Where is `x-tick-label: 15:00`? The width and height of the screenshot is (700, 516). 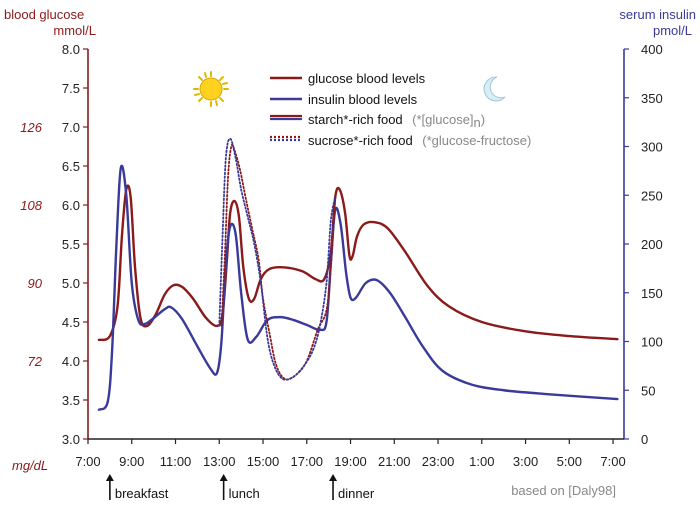
x-tick-label: 15:00 is located at coordinates (263, 461).